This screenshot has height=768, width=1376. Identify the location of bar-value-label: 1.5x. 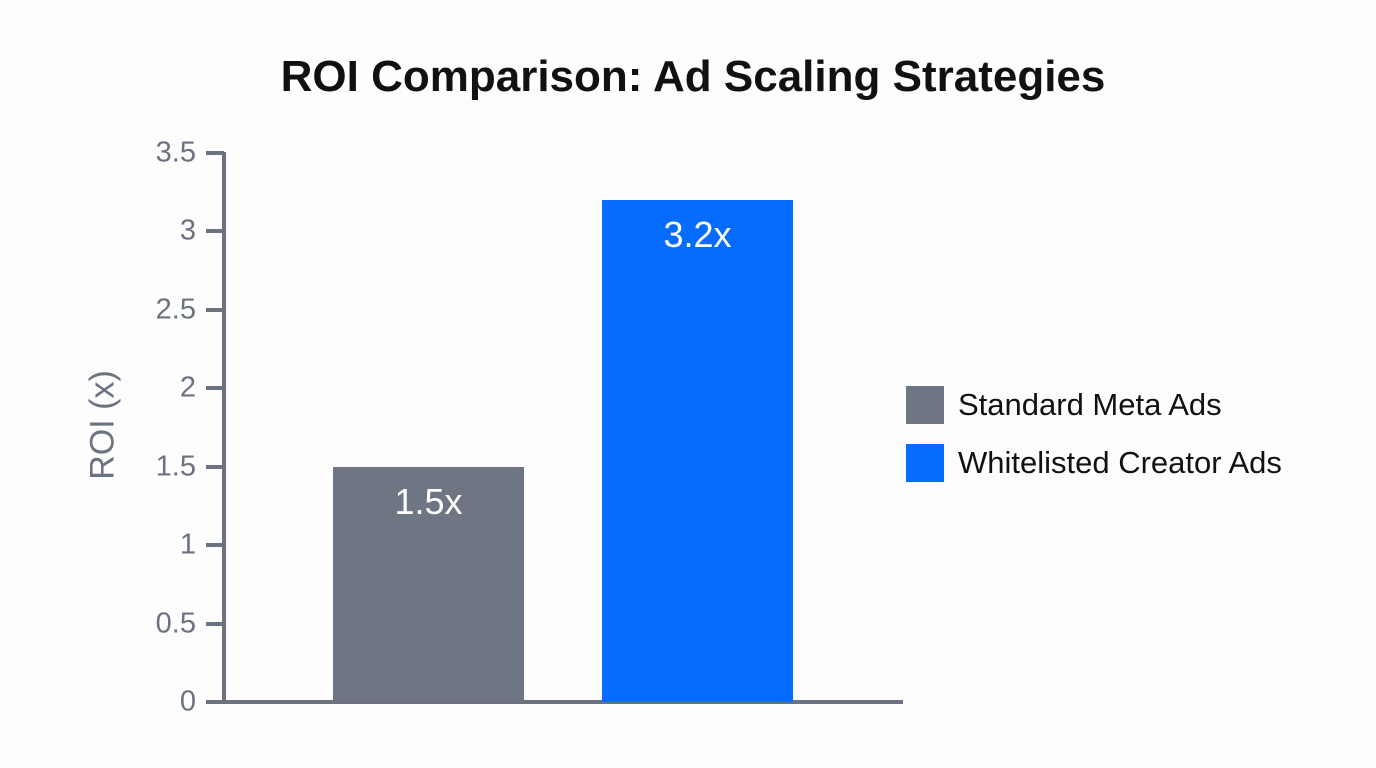
(428, 501).